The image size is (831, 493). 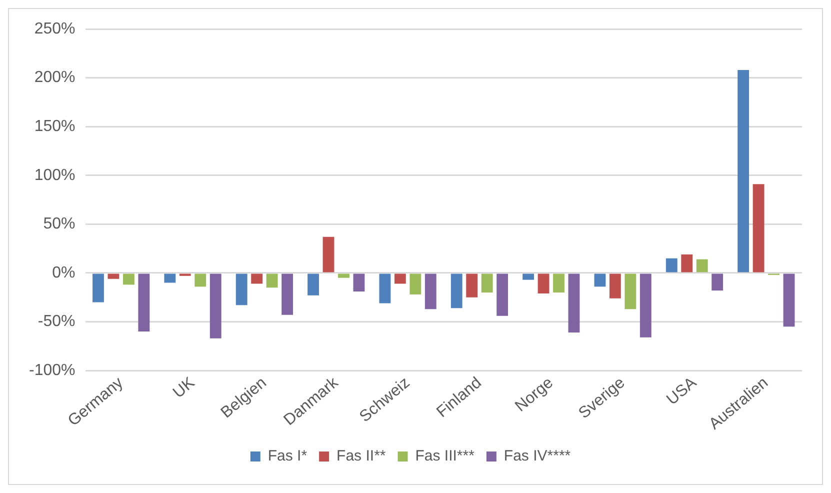 What do you see at coordinates (59, 224) in the screenshot?
I see `y-tick-label: 50%` at bounding box center [59, 224].